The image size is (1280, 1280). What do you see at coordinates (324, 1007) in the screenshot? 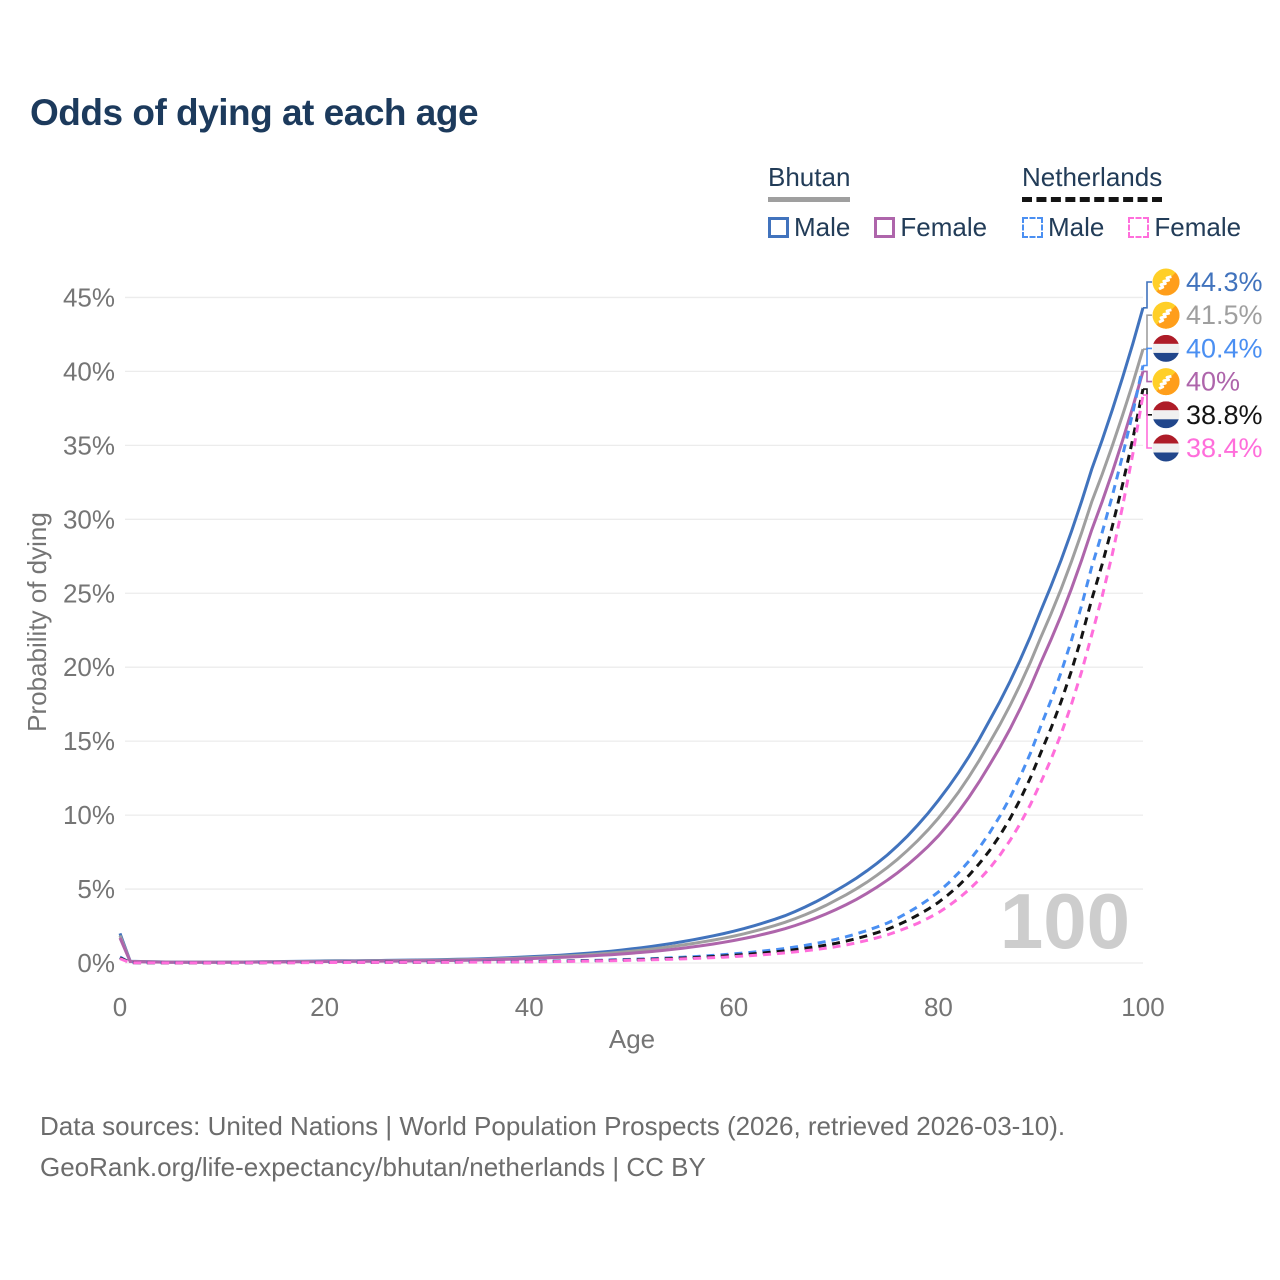
I see `x-tick-label: 20` at bounding box center [324, 1007].